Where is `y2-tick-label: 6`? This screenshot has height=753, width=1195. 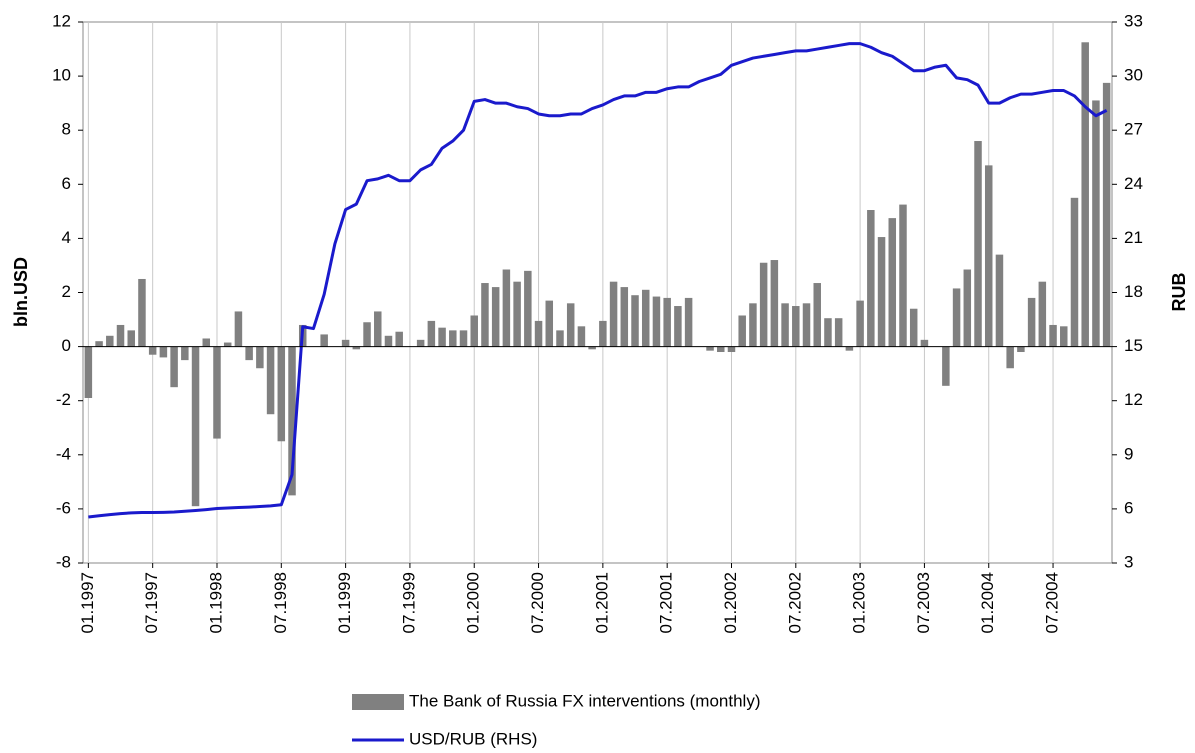
y2-tick-label: 6 is located at coordinates (1128, 507).